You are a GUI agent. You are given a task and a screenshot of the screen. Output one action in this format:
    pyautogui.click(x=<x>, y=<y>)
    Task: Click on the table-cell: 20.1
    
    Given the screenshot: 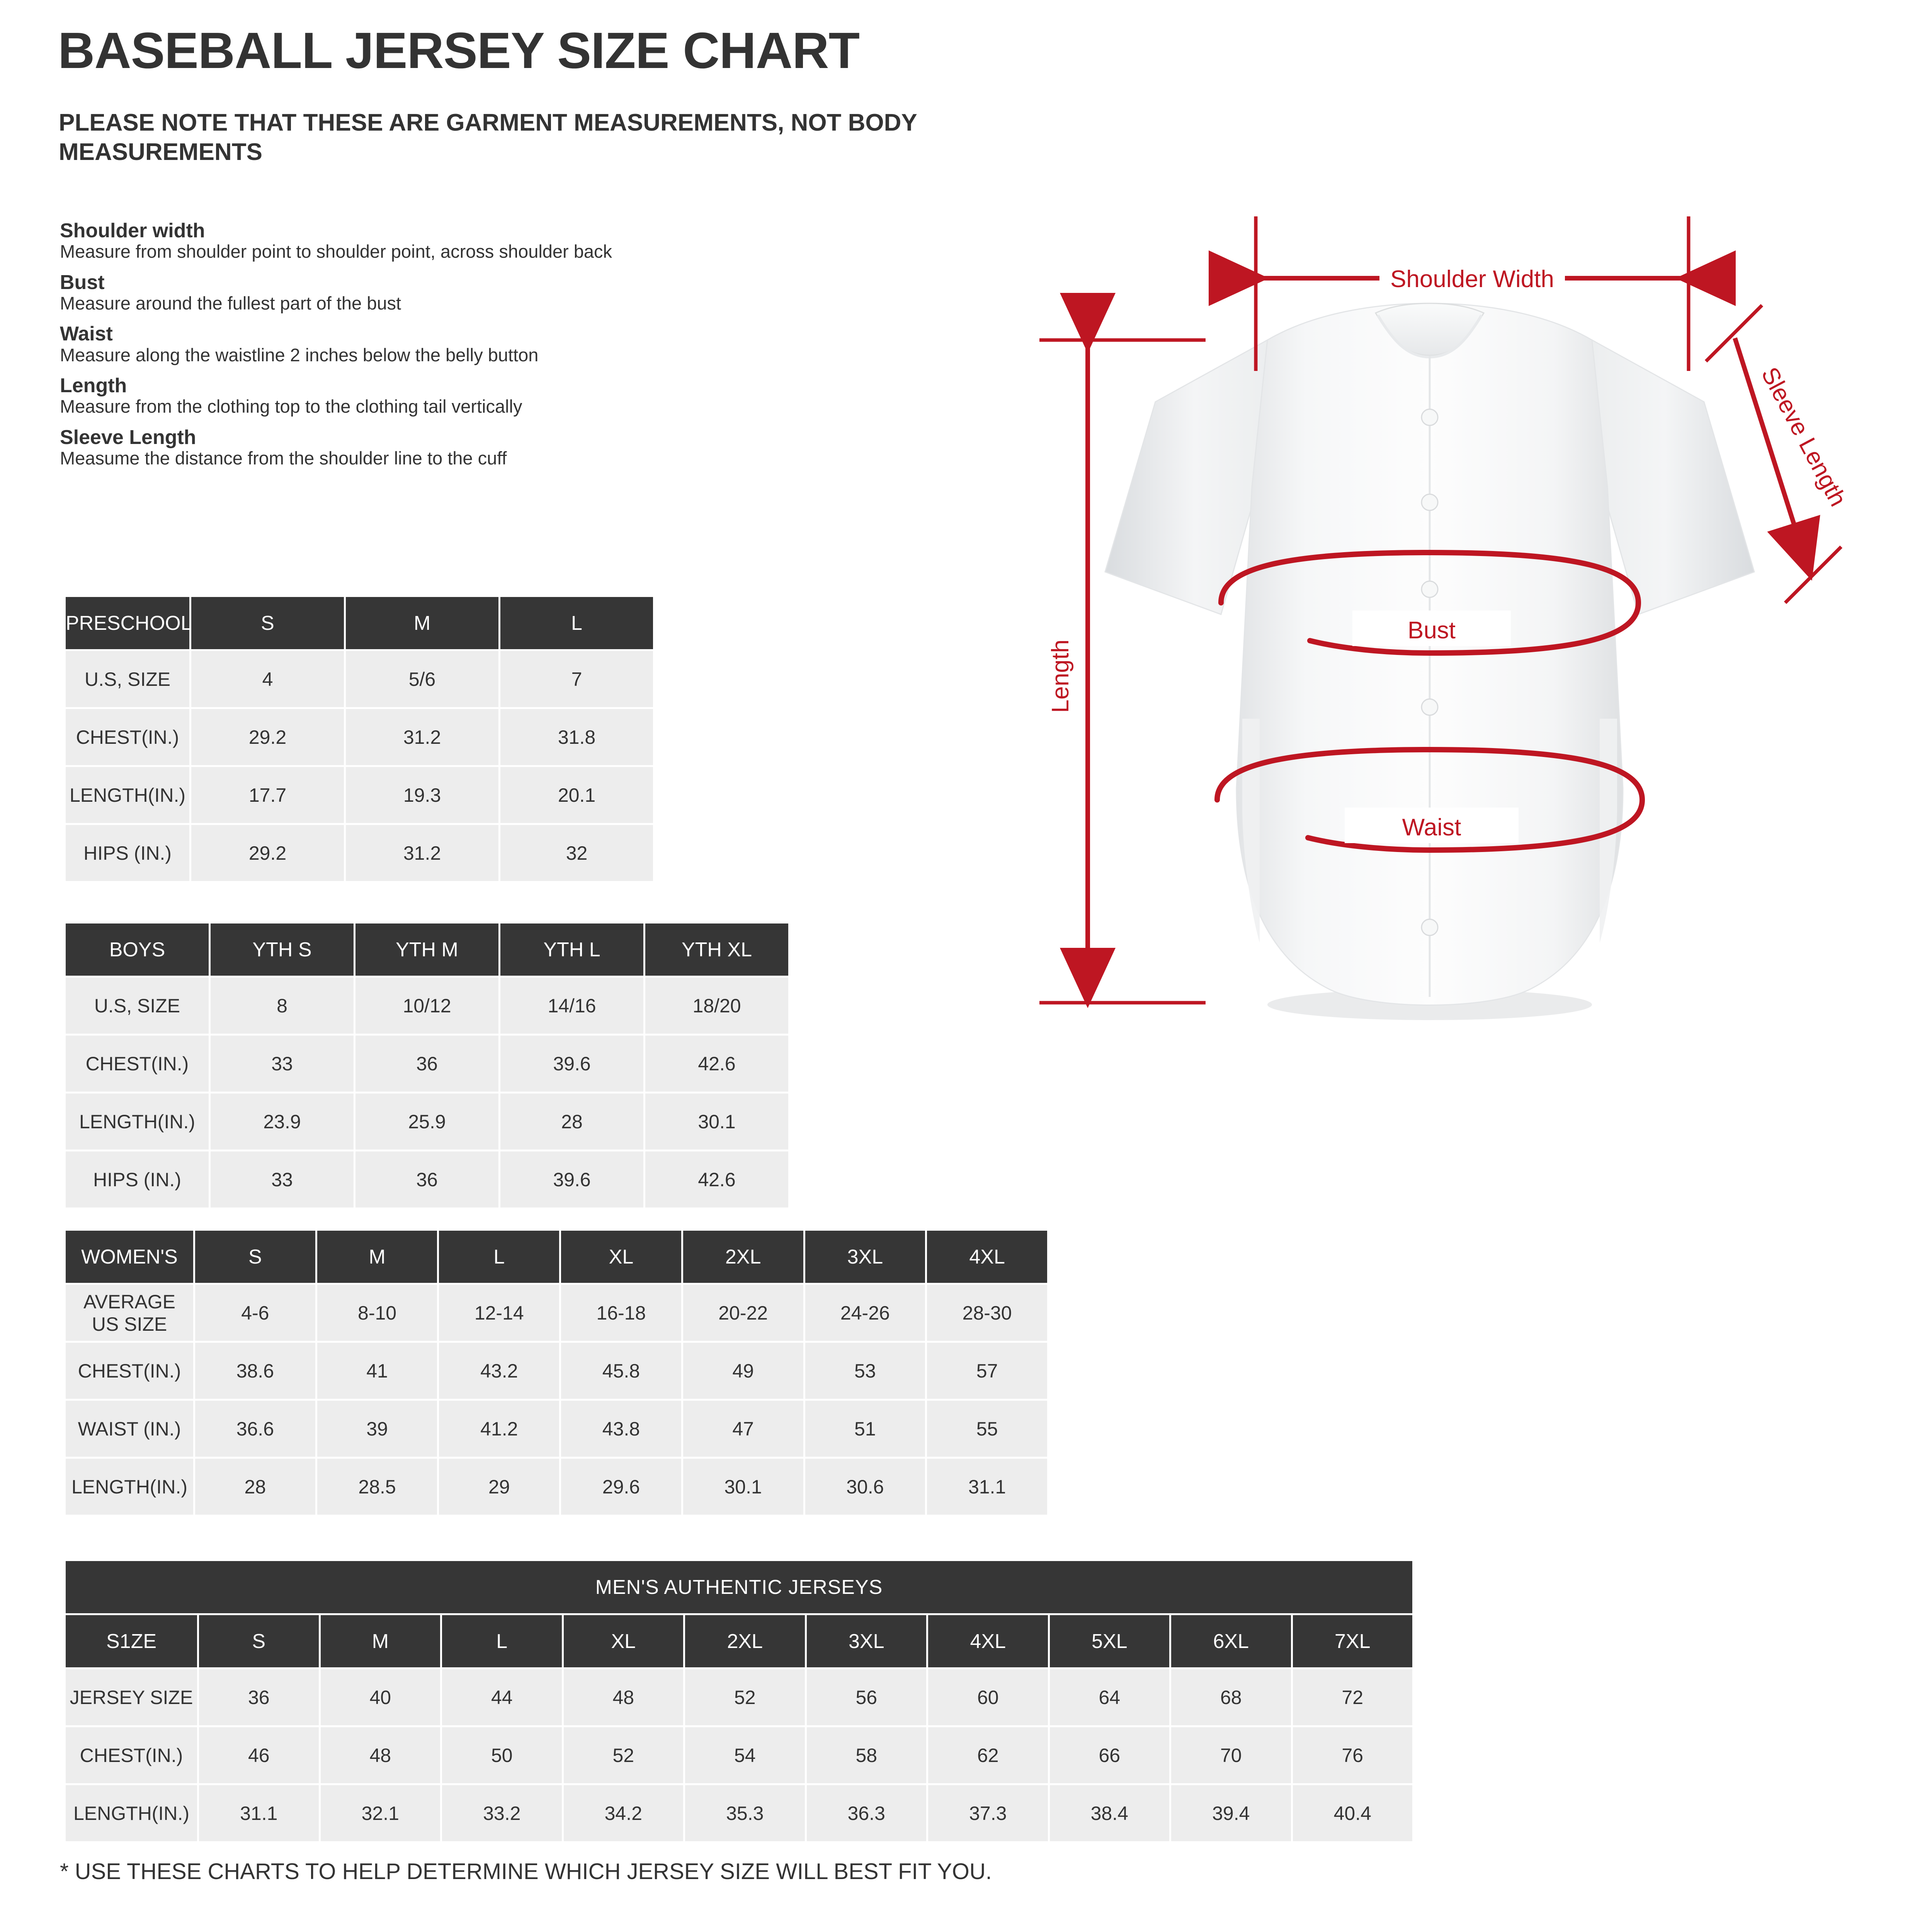 What is the action you would take?
    pyautogui.click(x=577, y=795)
    